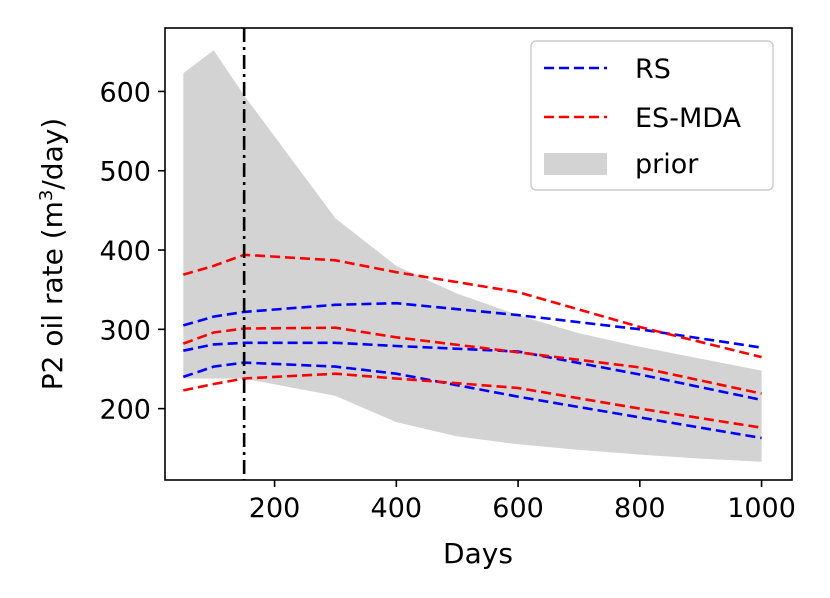  I want to click on x-axis-label: Days, so click(478, 553).